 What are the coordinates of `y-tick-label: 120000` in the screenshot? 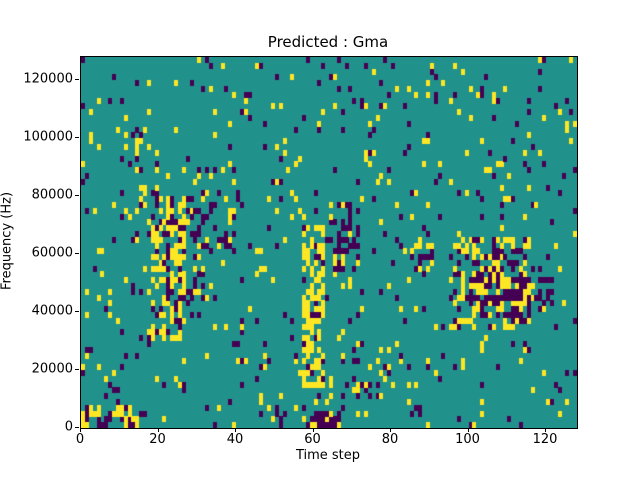 It's located at (48, 79).